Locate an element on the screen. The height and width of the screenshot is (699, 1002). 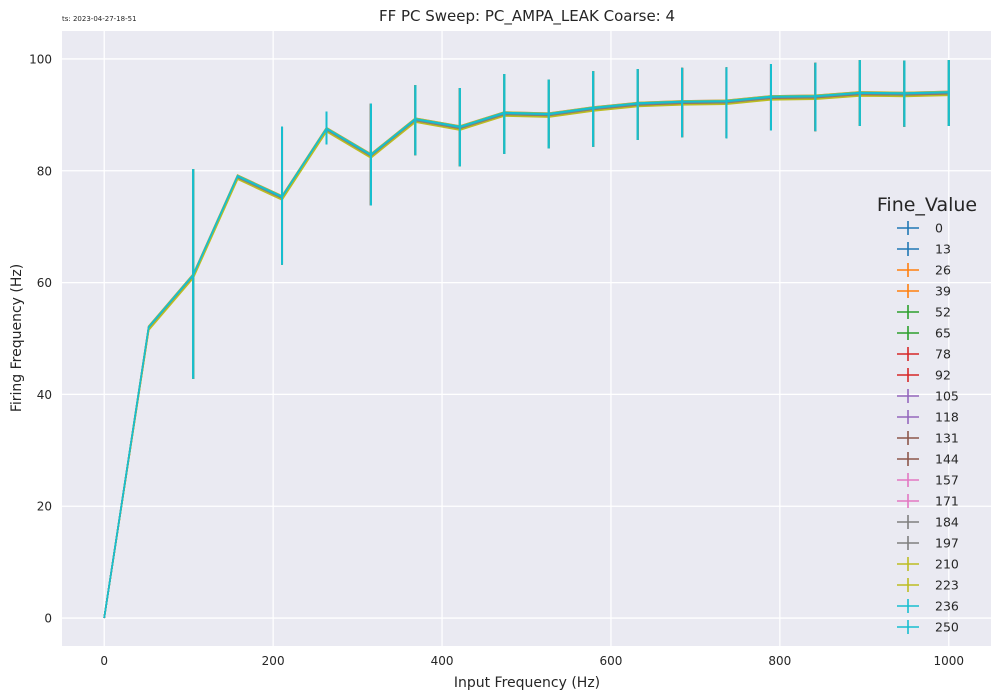
chart-title: FF PC Sweep: PC_AMPA_LEAK Coarse: 4 is located at coordinates (527, 16).